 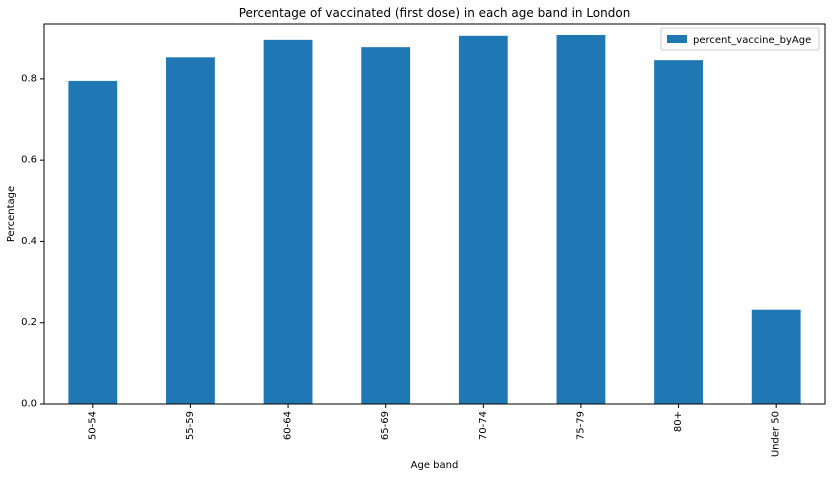 What do you see at coordinates (776, 434) in the screenshot?
I see `x-tick-label: Under 50` at bounding box center [776, 434].